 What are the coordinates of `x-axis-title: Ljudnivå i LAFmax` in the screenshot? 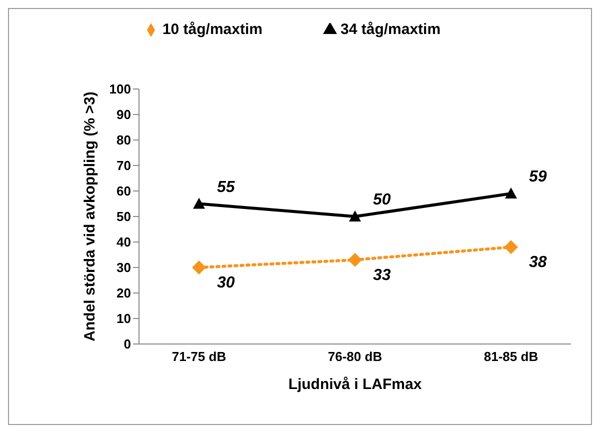 It's located at (355, 384).